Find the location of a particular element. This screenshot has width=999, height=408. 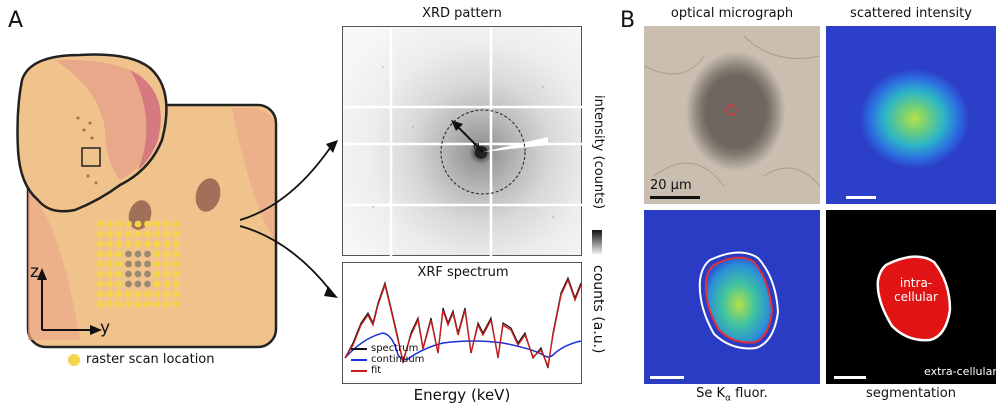

q-label: qr is located at coordinates (478, 147).